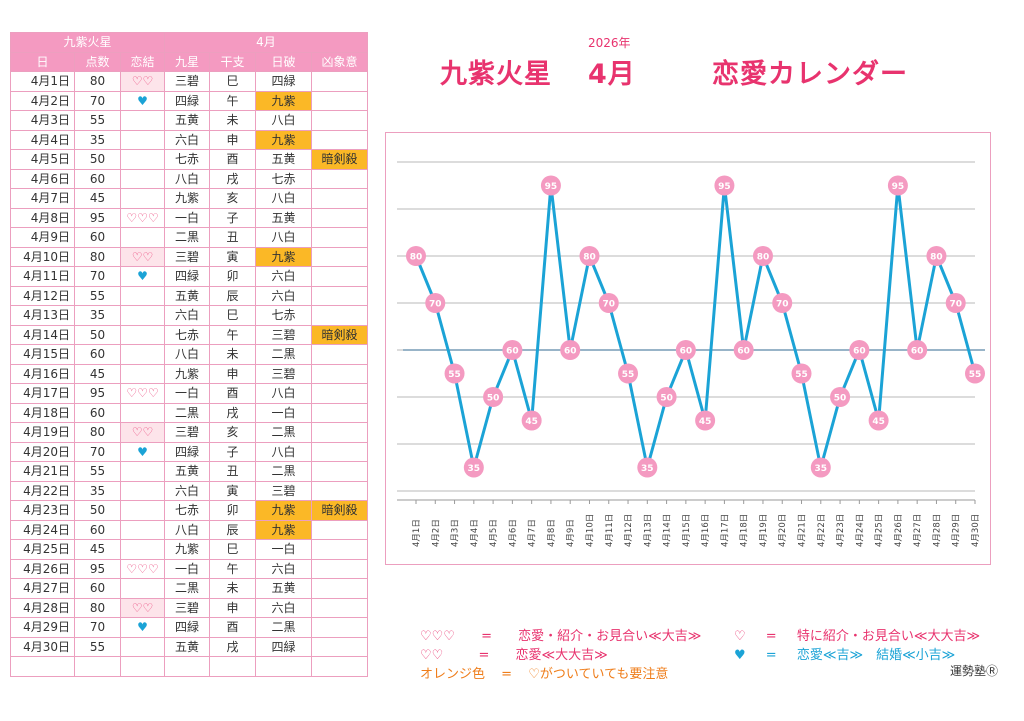 This screenshot has height=721, width=1024. I want to click on x-tick-label: 4月22日, so click(822, 530).